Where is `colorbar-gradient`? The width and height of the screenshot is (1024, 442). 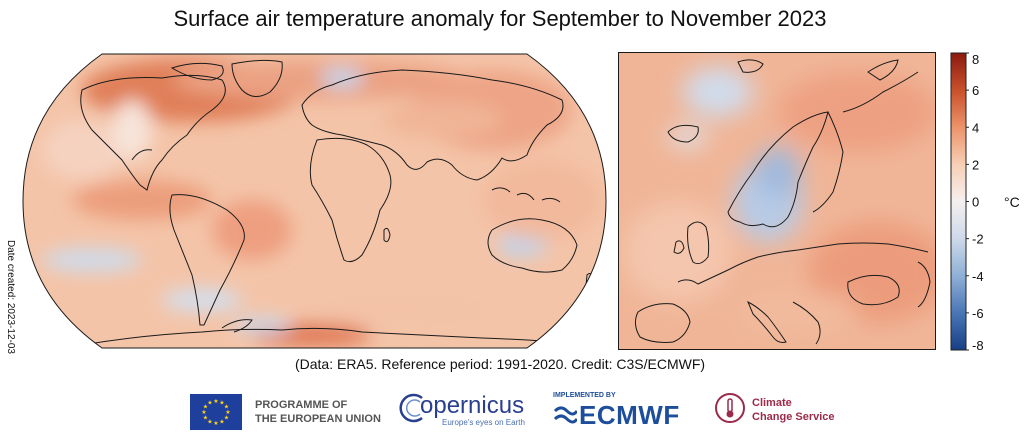
colorbar-gradient is located at coordinates (958, 201).